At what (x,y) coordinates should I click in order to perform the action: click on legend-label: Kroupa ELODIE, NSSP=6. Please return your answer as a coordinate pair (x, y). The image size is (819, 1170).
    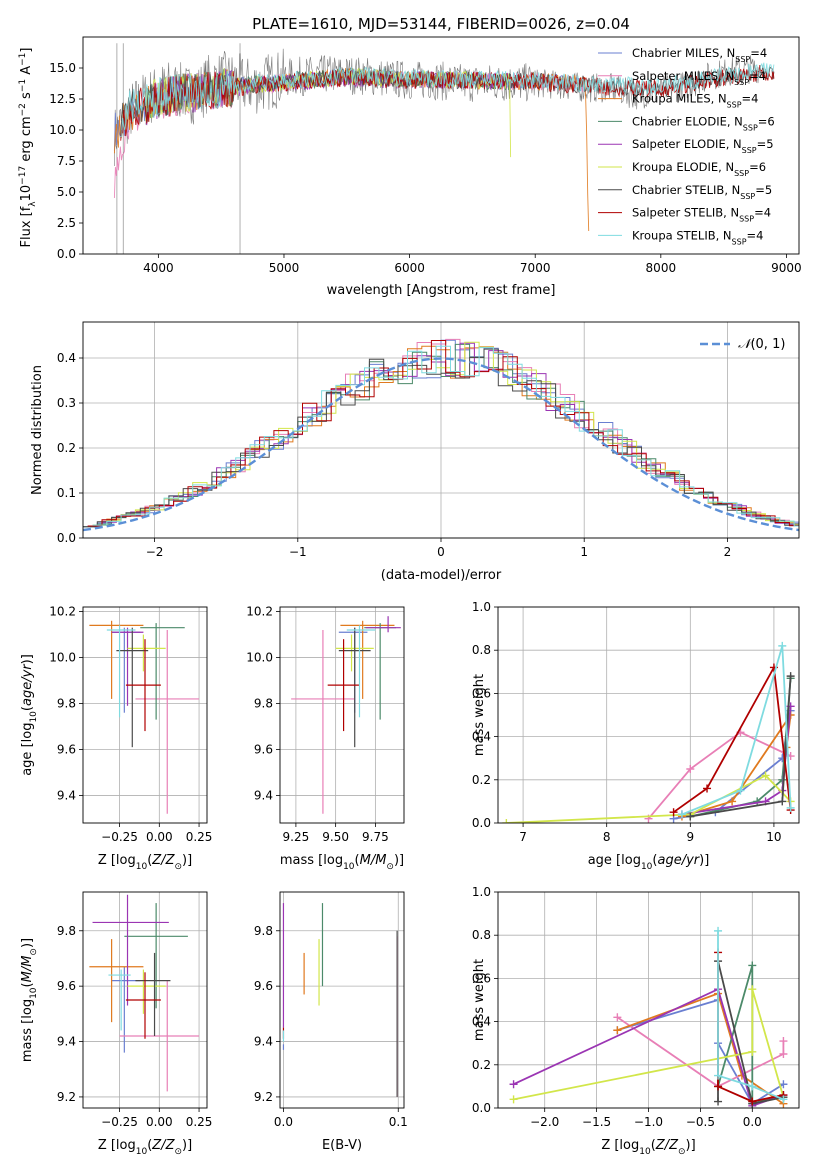
    Looking at the image, I should click on (699, 169).